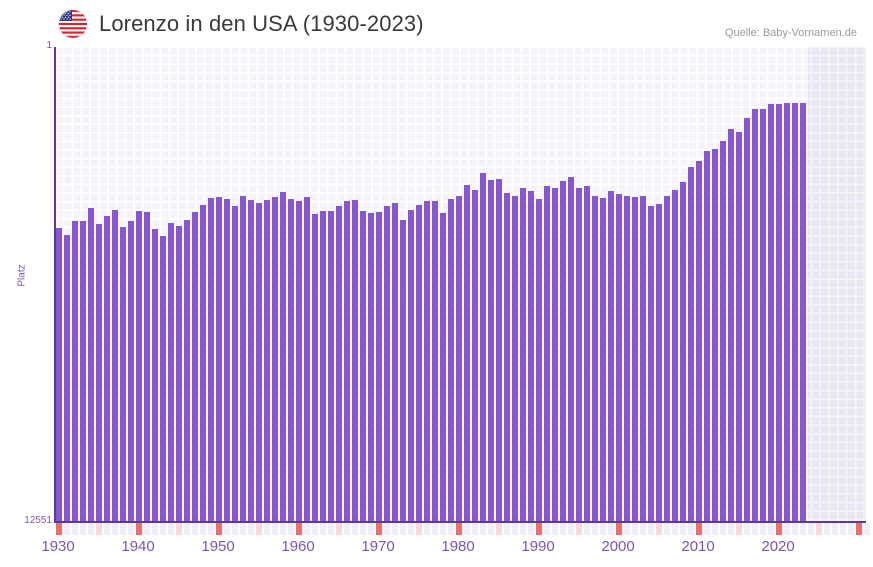 The image size is (873, 567). Describe the element at coordinates (73, 24) in the screenshot. I see `us-flag-icon` at that location.